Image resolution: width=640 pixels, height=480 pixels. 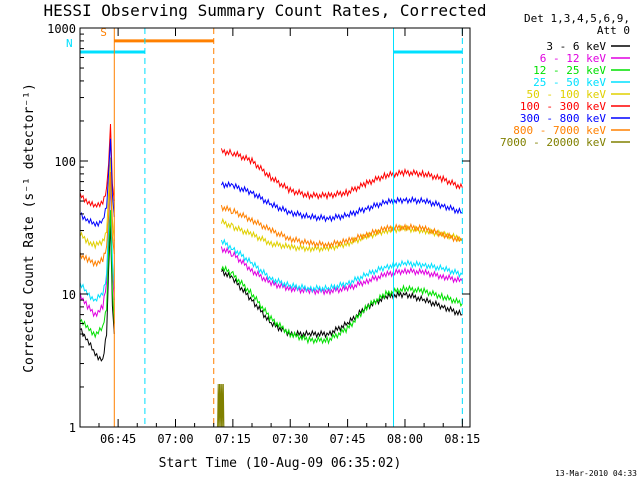 I want to click on legend-label-5: 100 - 300 keV, so click(x=563, y=106).